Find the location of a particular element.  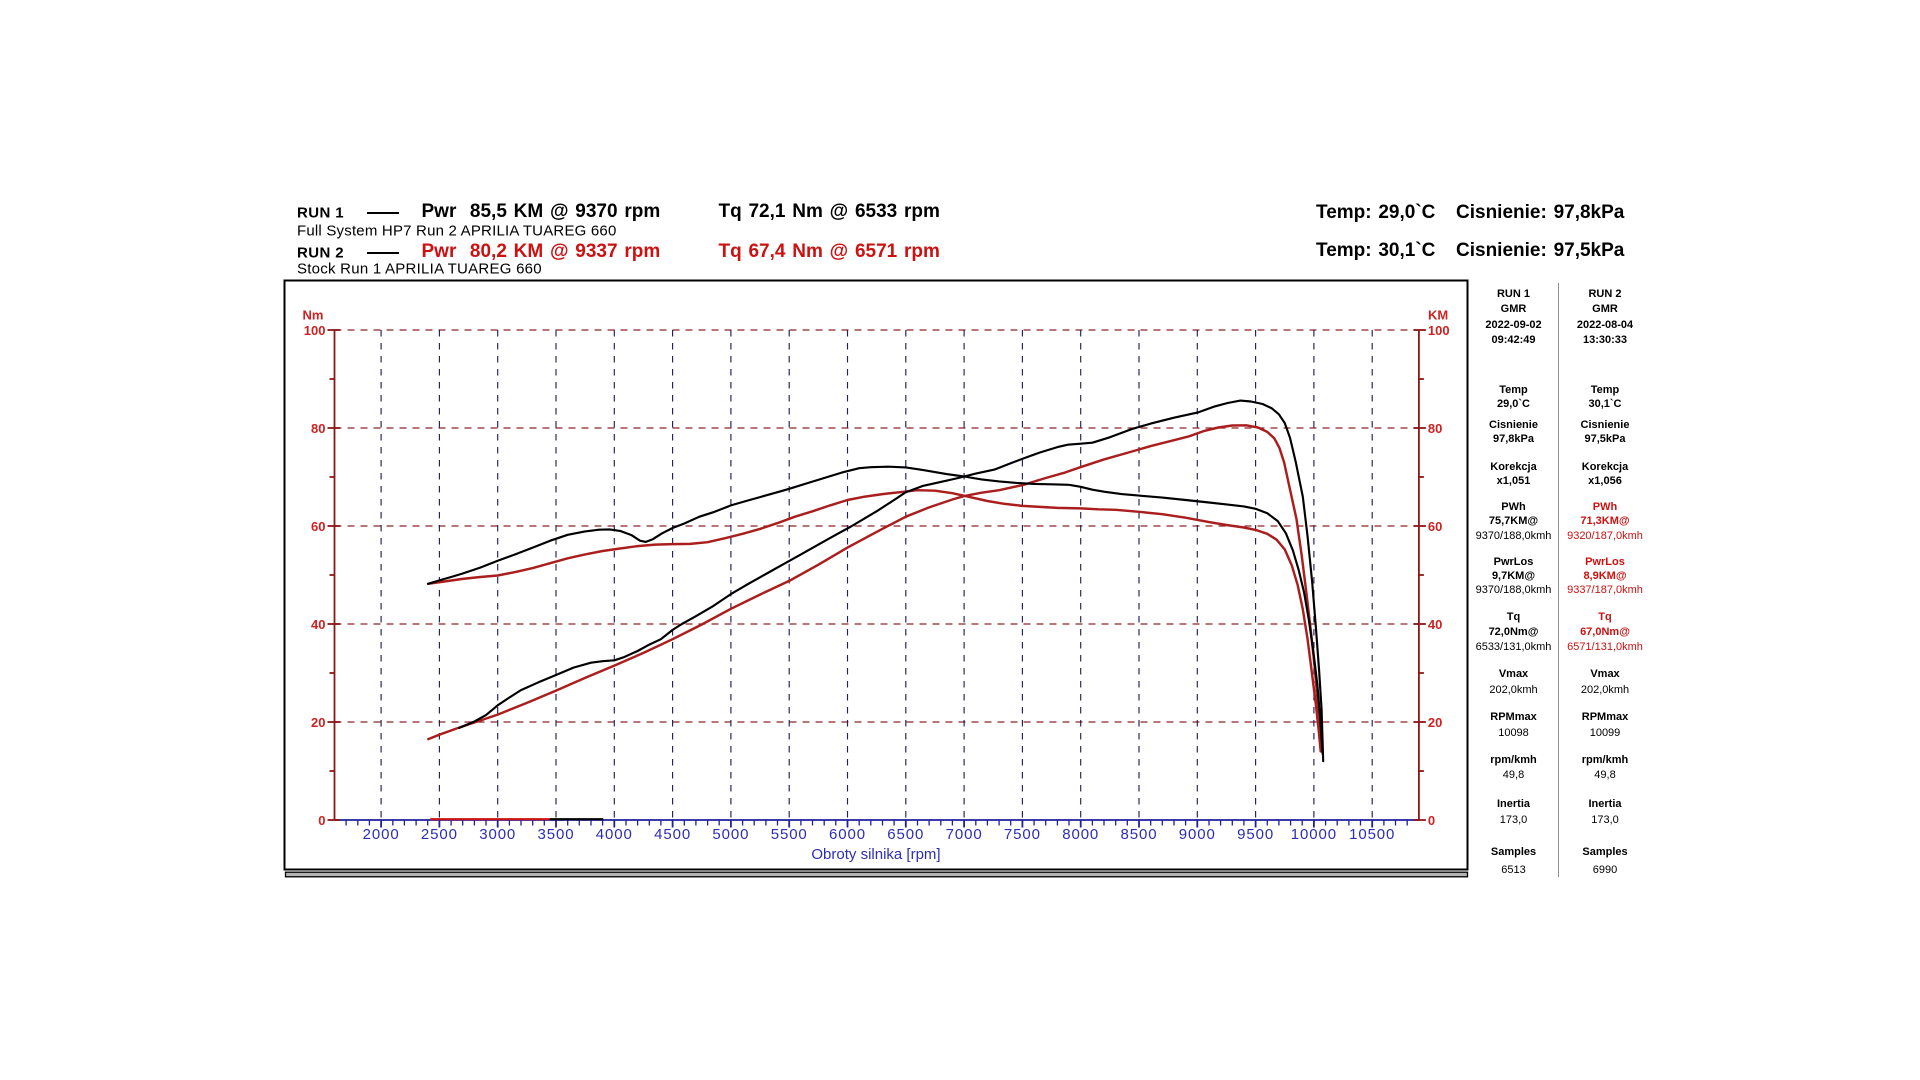

svg-text: Obroty silnika [rpm] is located at coordinates (875, 854).